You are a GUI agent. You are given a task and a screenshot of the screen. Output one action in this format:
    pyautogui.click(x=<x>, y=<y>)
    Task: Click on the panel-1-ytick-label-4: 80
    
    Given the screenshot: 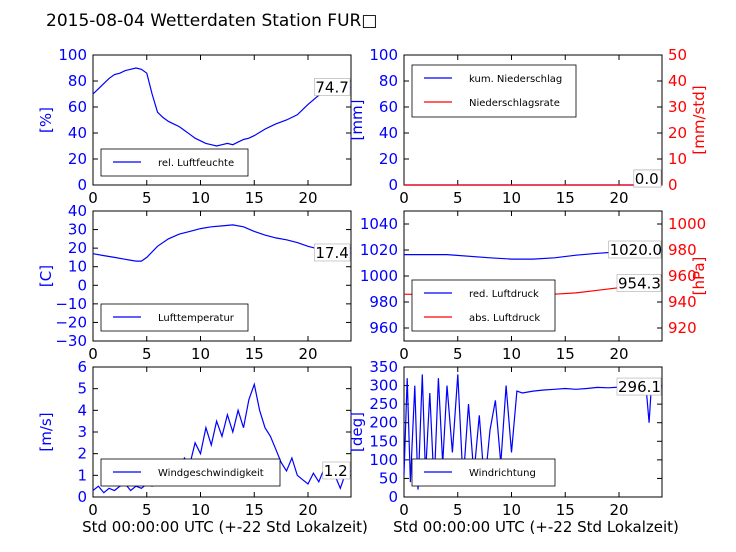 What is the action you would take?
    pyautogui.click(x=388, y=81)
    